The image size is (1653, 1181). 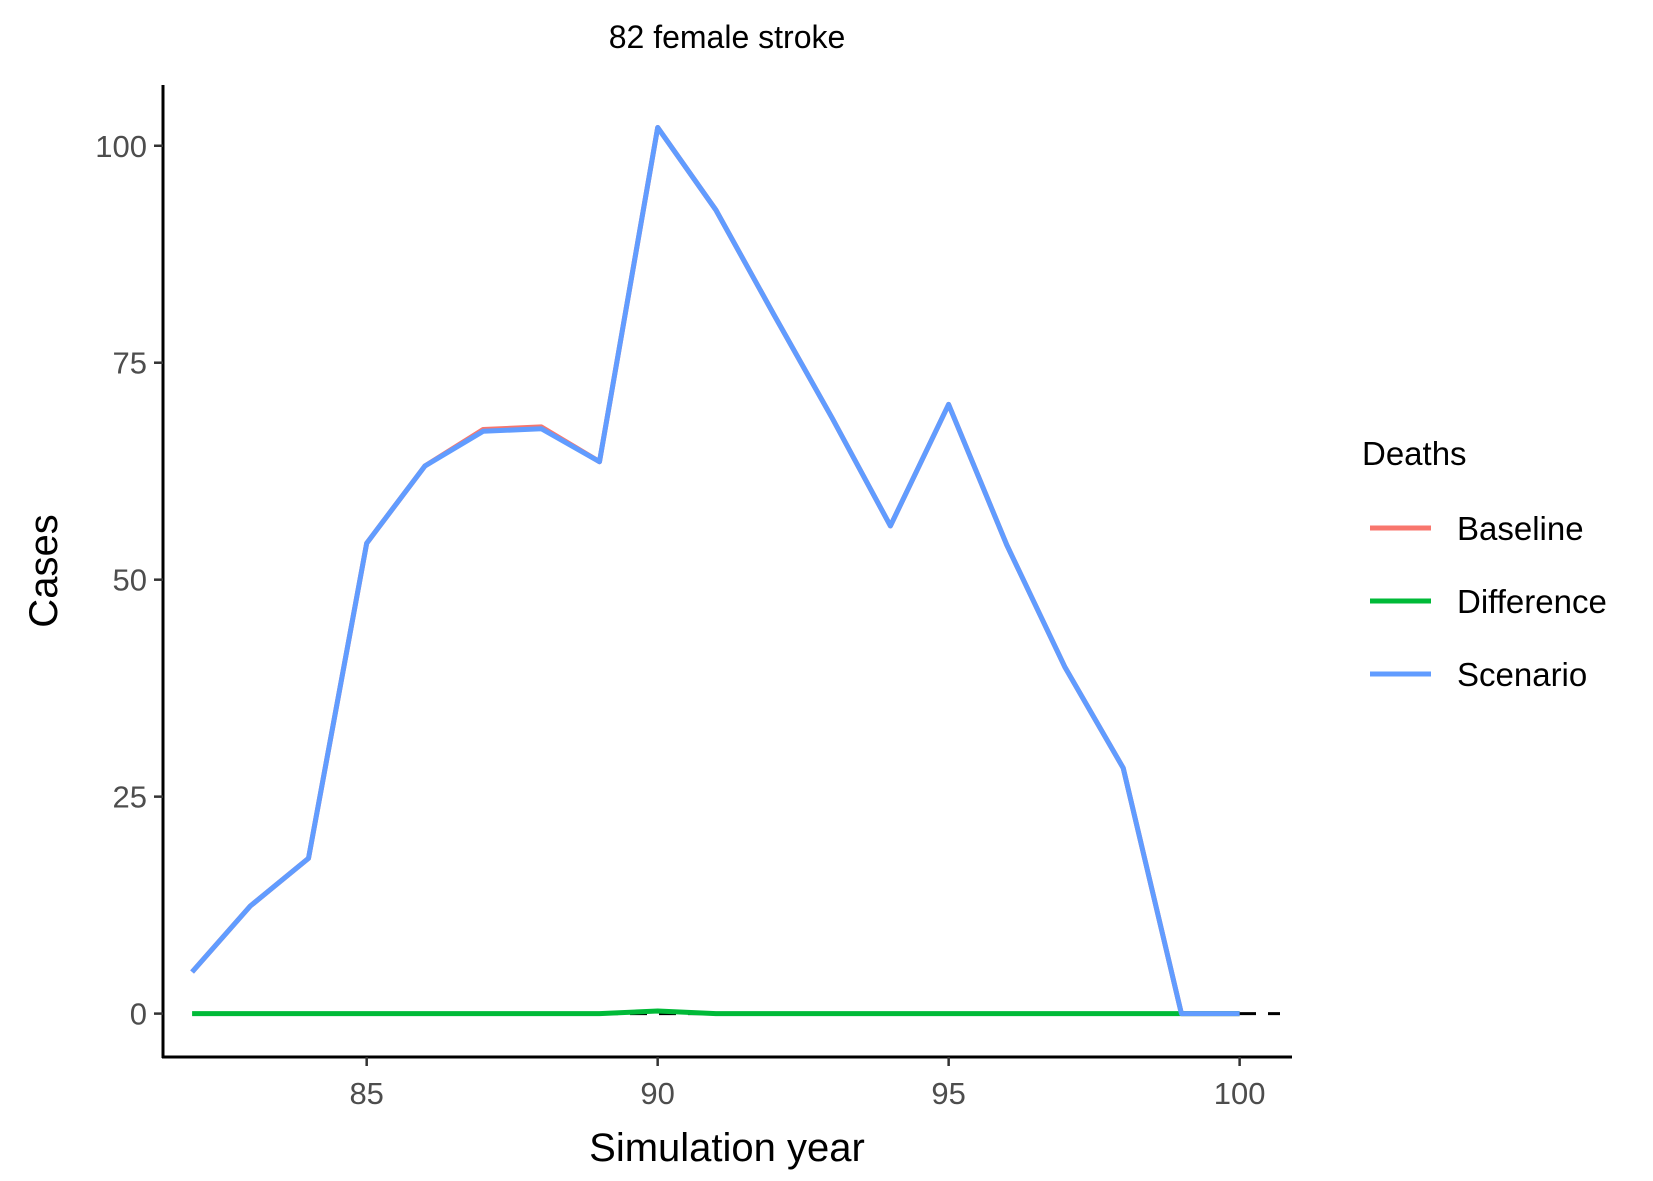 I want to click on y-tick-label: 50, so click(x=130, y=580).